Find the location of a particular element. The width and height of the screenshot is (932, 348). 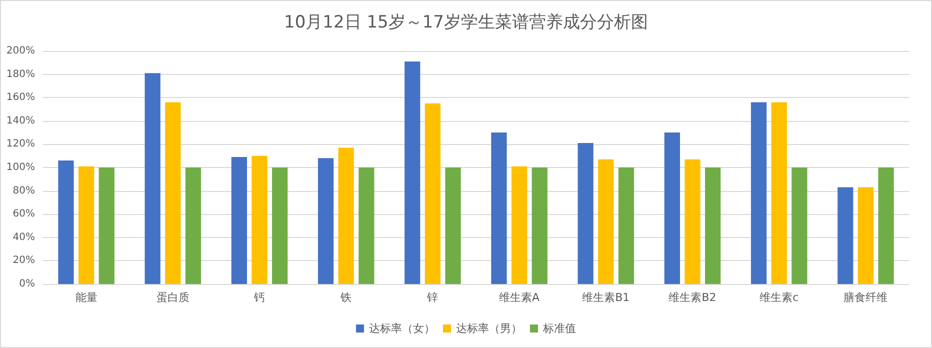

legend-label: 标准值 is located at coordinates (559, 328).